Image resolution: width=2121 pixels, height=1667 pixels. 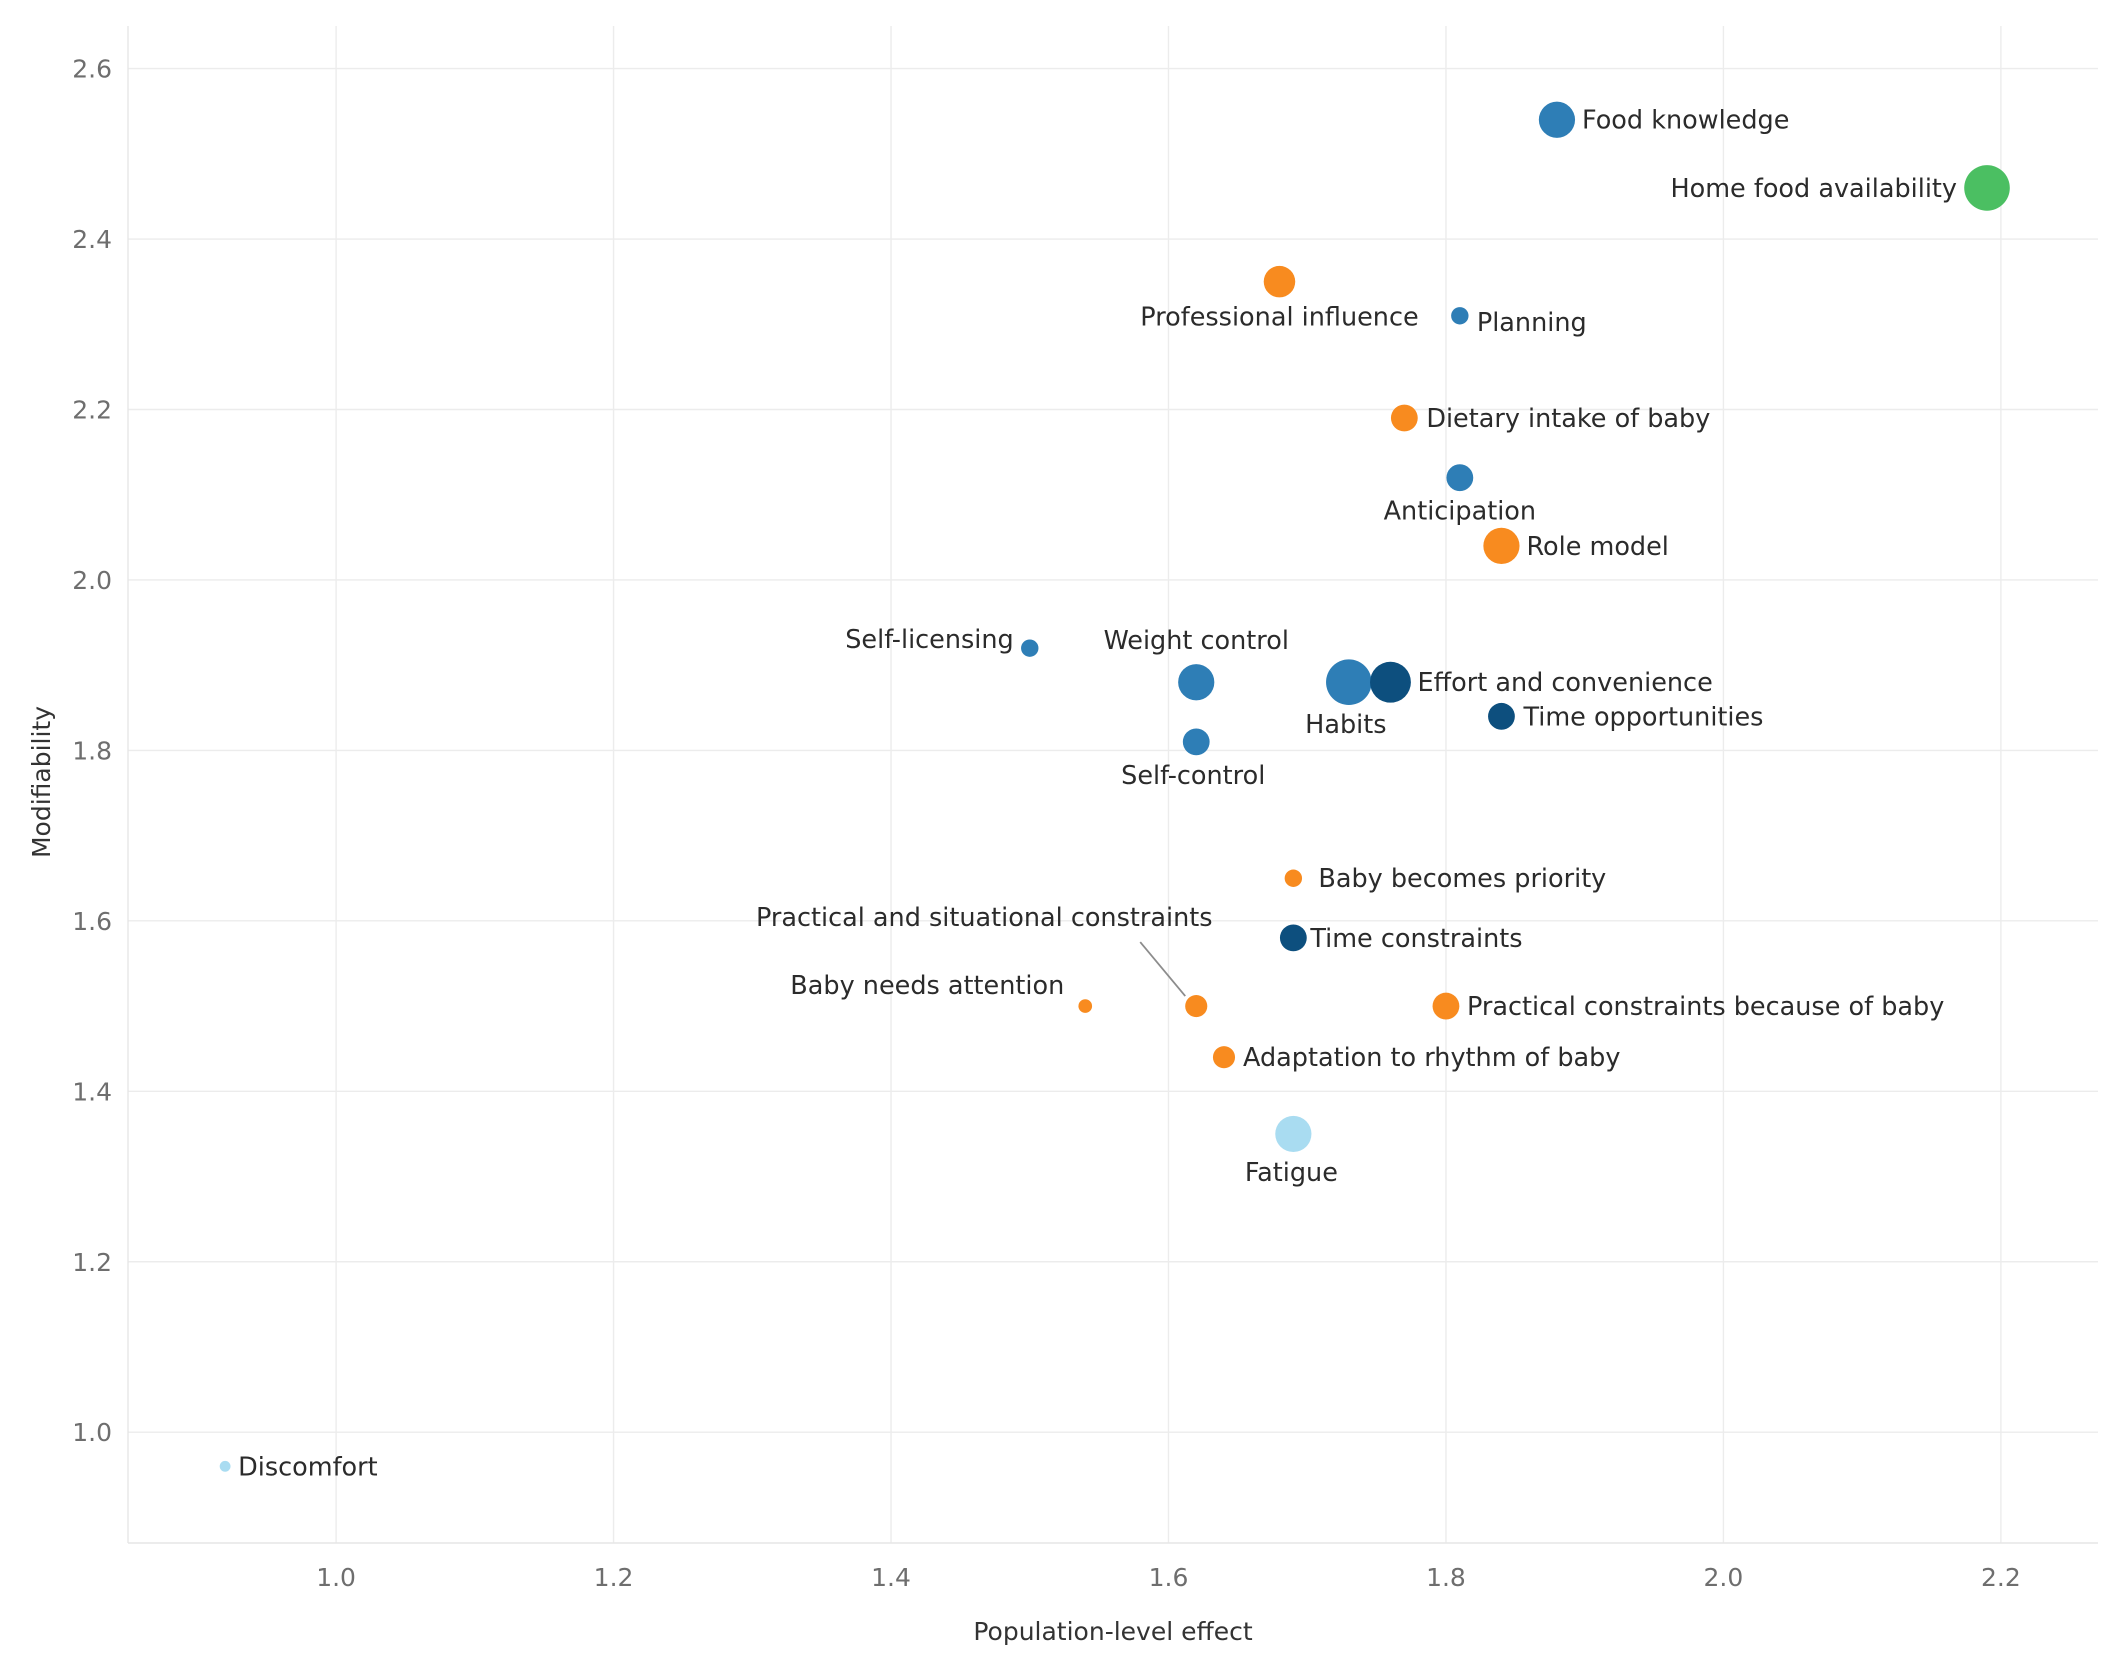 What do you see at coordinates (1532, 323) in the screenshot?
I see `point-label: Planning` at bounding box center [1532, 323].